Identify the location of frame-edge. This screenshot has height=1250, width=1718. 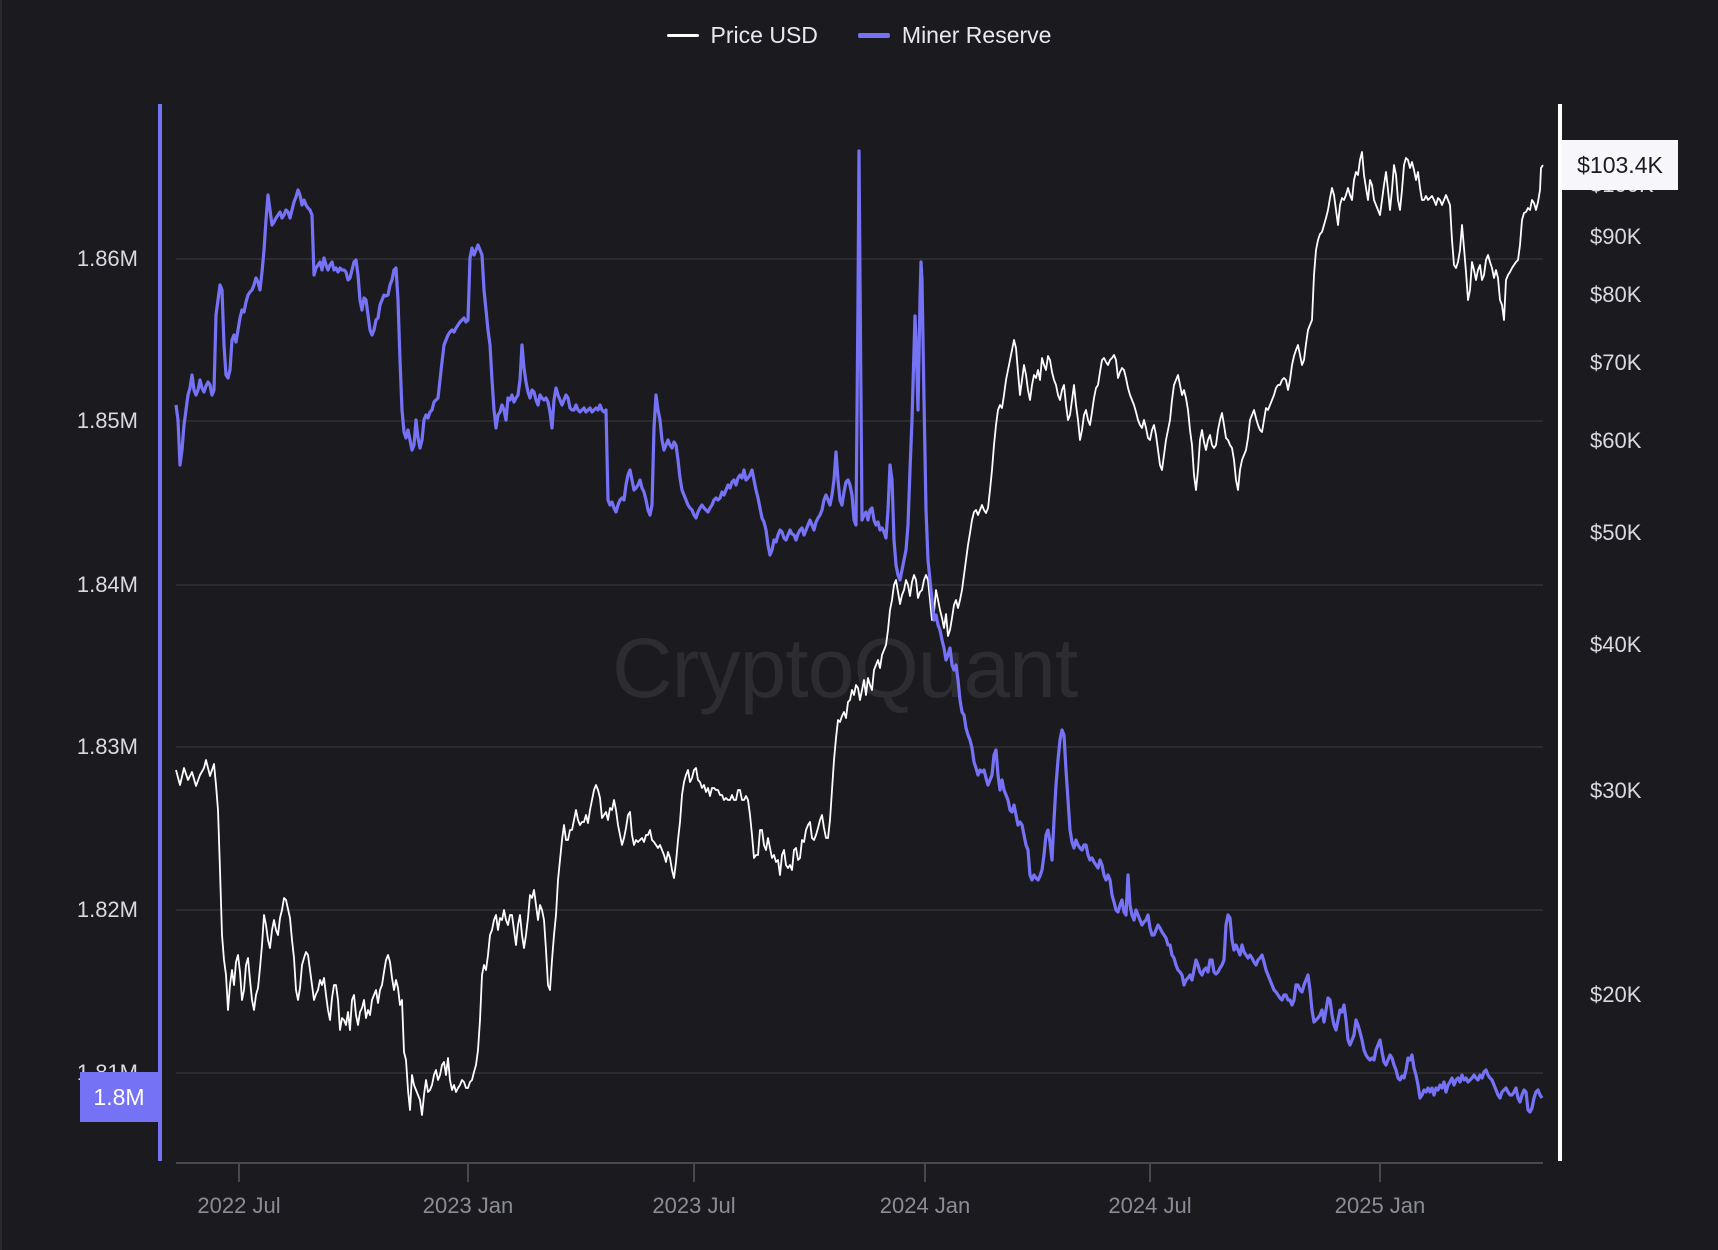
(1, 625).